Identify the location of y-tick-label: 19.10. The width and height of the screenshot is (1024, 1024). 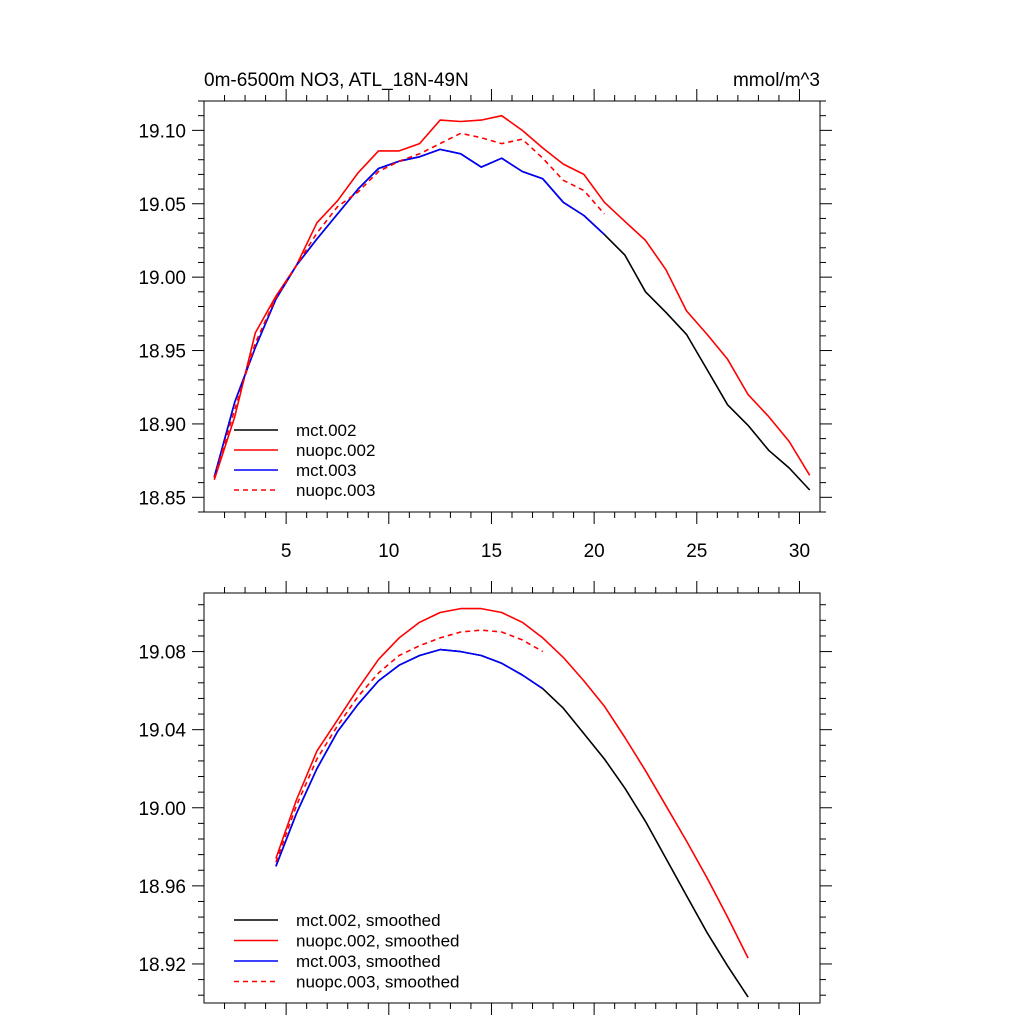
(162, 131).